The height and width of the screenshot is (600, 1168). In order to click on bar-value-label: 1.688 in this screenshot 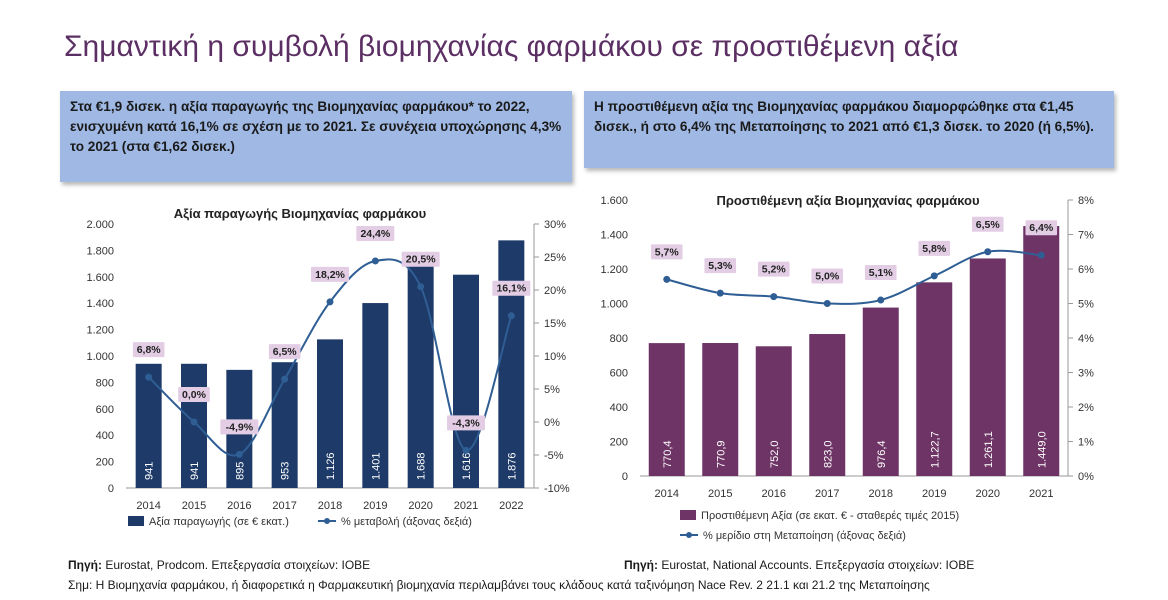, I will do `click(422, 466)`.